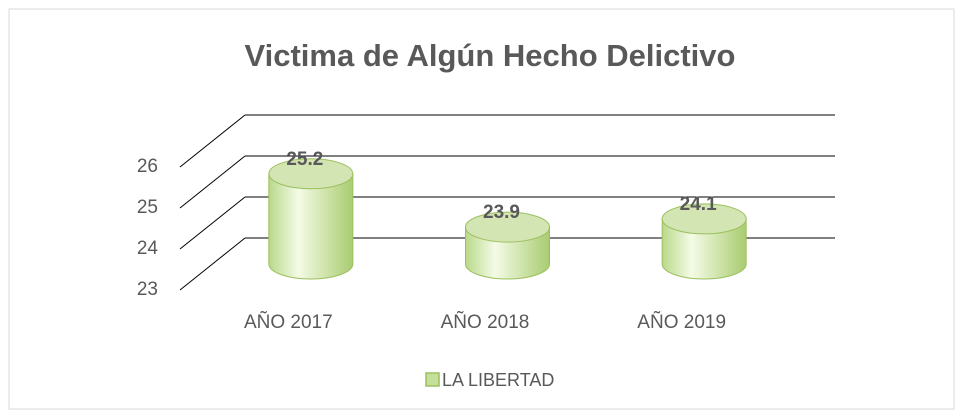 This screenshot has height=412, width=963. Describe the element at coordinates (681, 322) in the screenshot. I see `x-tick-label: AÑO 2019` at that location.